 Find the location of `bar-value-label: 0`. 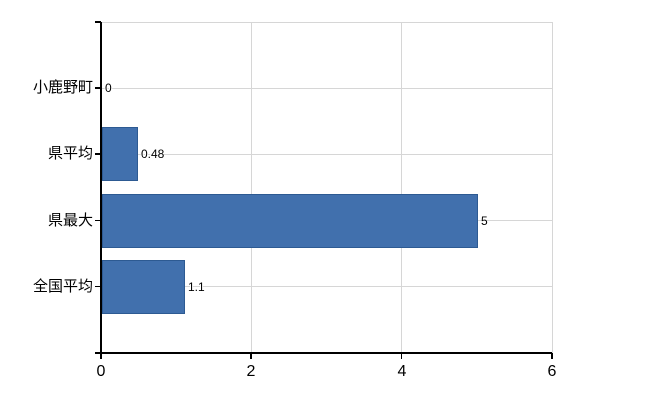

bar-value-label: 0 is located at coordinates (108, 88).